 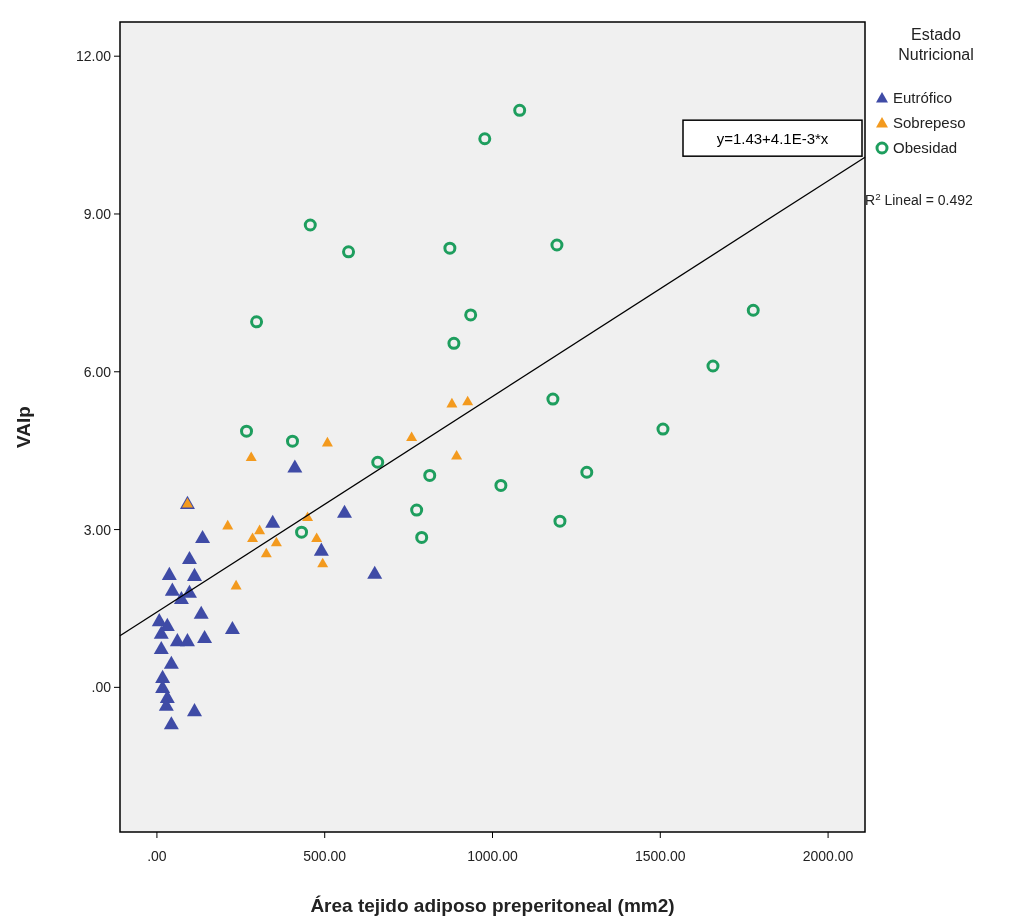 What do you see at coordinates (925, 147) in the screenshot?
I see `legend-label: Obesidad` at bounding box center [925, 147].